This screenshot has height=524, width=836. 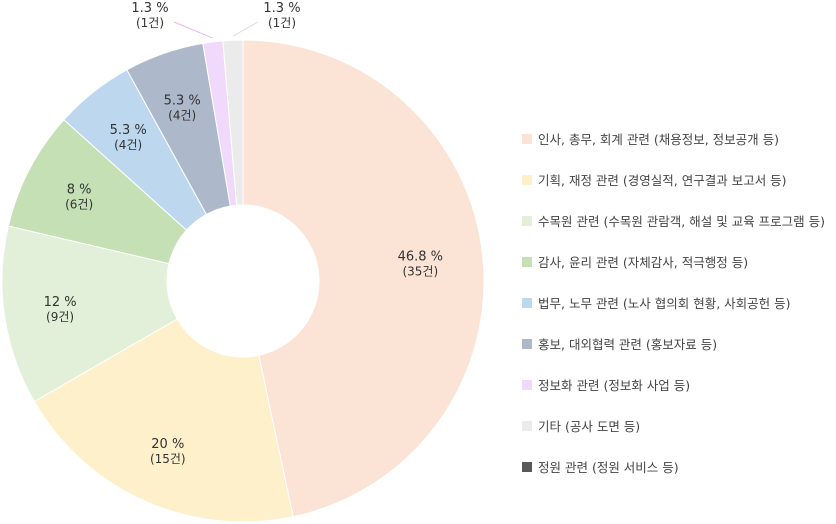 I want to click on legend-item-6: 정보화 관련 (정보화 사업 등), so click(x=673, y=384).